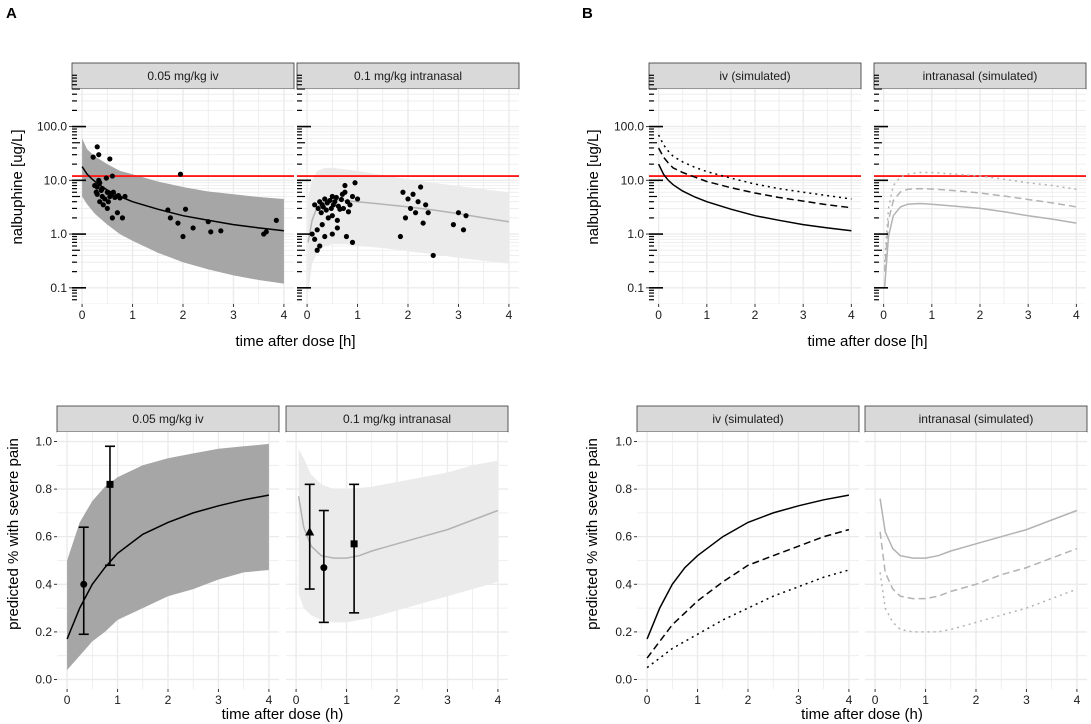 This screenshot has height=724, width=1091. I want to click on facet-B_bottom-0: iv (simulated) 0 1 2 3 4, so click(748, 556).